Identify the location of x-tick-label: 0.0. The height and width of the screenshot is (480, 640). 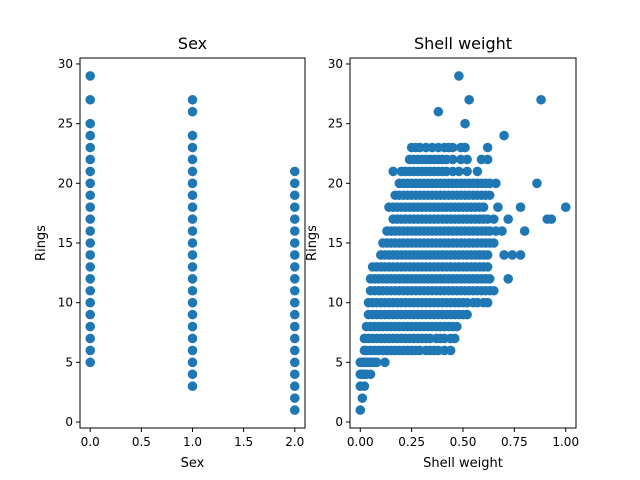
(90, 442).